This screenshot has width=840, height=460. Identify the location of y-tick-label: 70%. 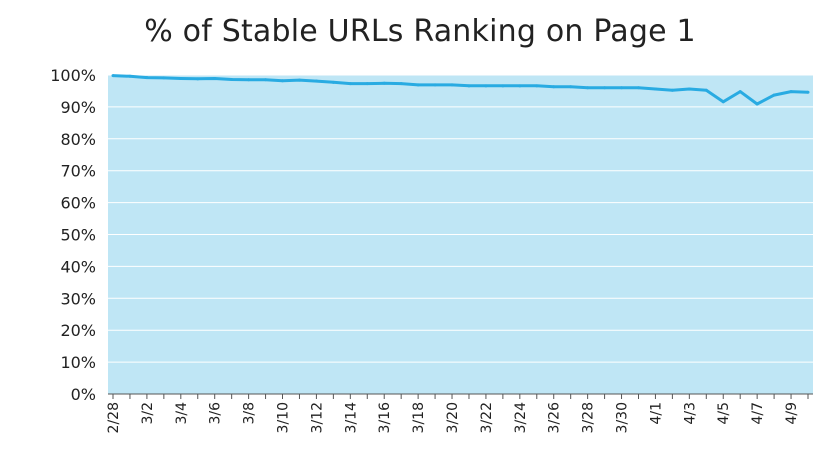
(78, 171).